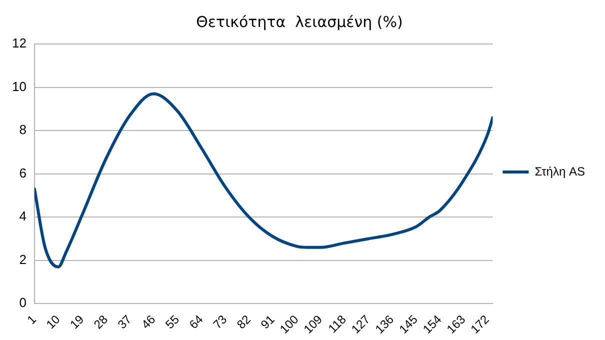  Describe the element at coordinates (289, 324) in the screenshot. I see `x-tick-label: 100` at that location.